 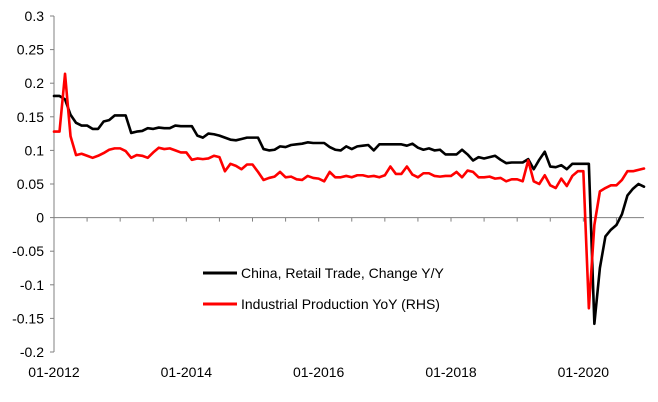 What do you see at coordinates (40, 218) in the screenshot?
I see `y-tick-label: 0` at bounding box center [40, 218].